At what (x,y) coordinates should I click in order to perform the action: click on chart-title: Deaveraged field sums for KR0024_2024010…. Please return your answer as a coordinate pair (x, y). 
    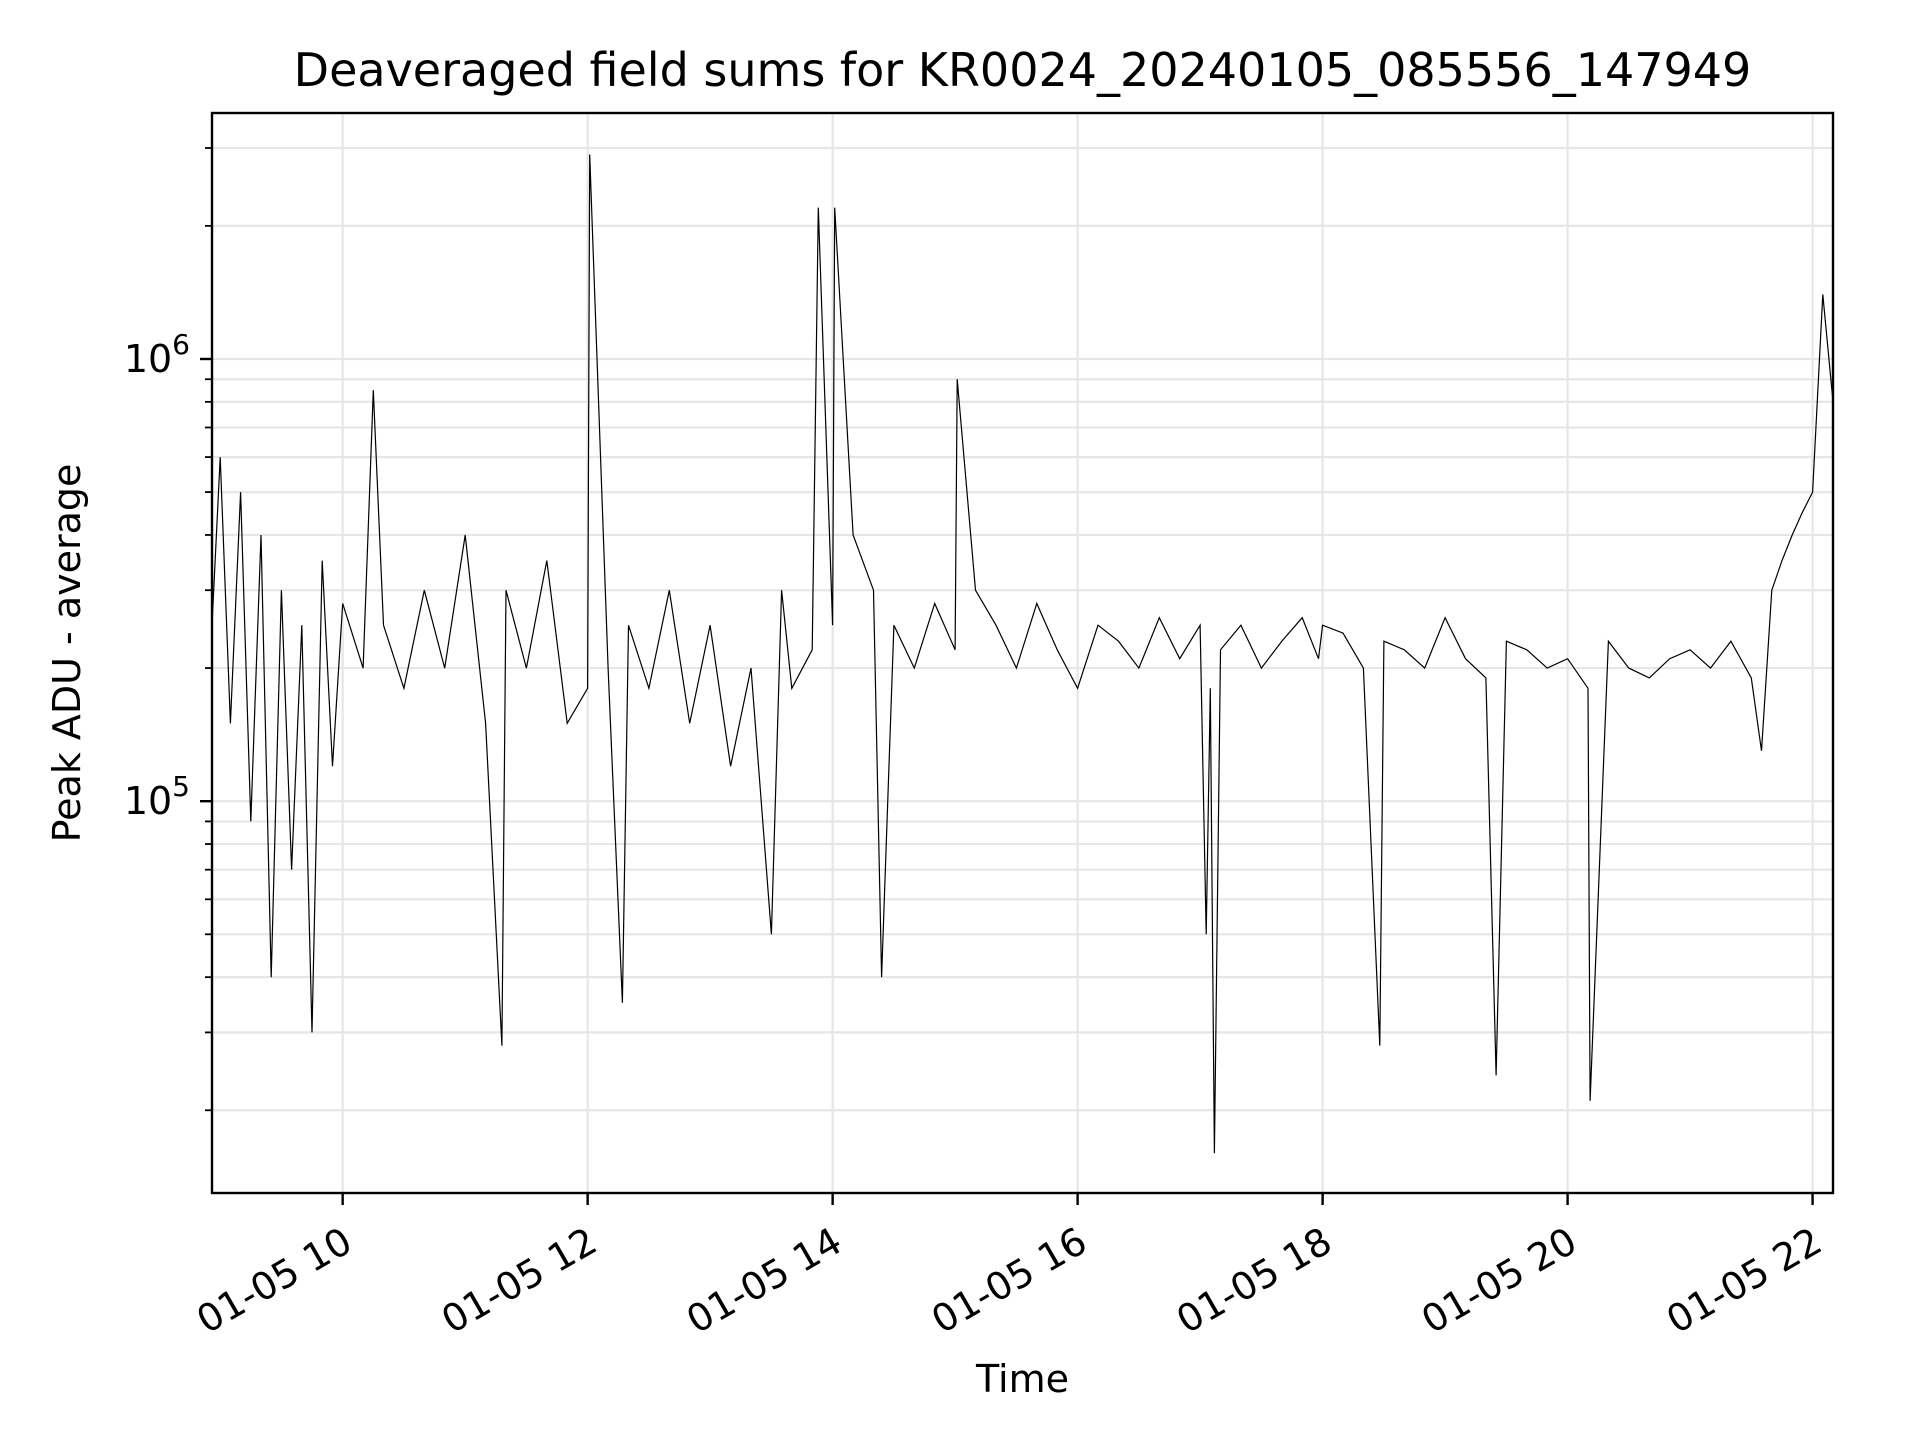
    Looking at the image, I should click on (1023, 70).